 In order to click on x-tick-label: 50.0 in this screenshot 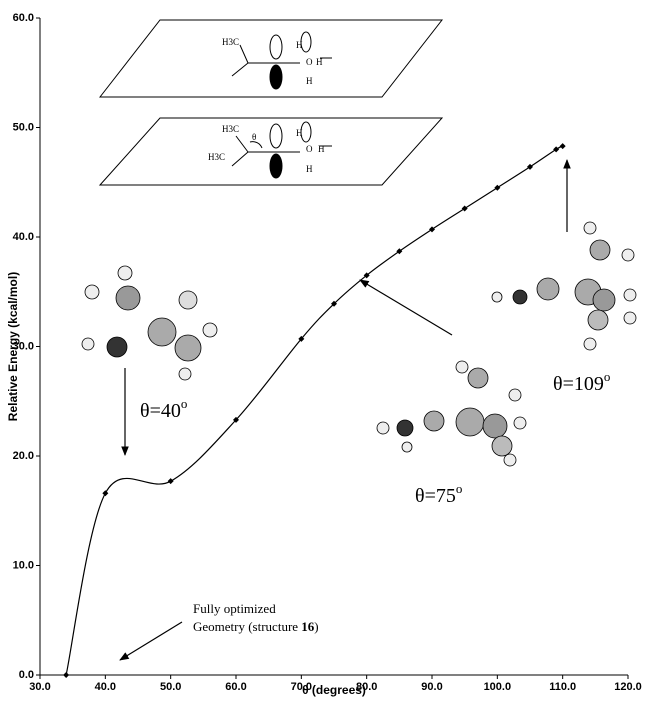, I will do `click(170, 687)`.